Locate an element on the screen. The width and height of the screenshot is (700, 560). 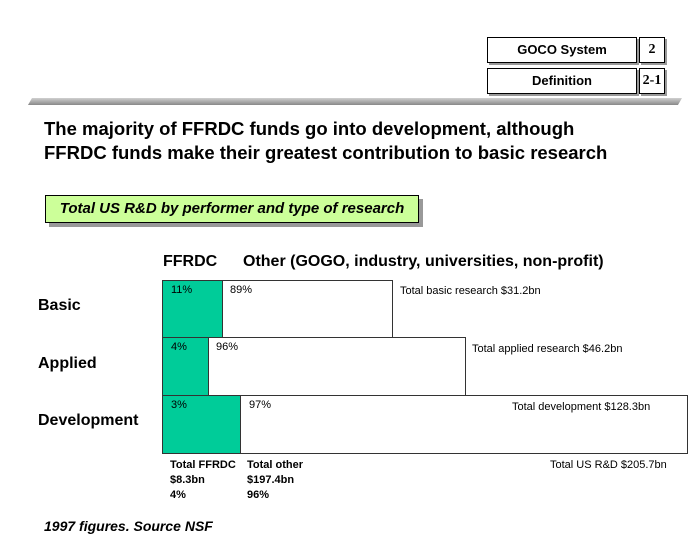
page-tag: Definition is located at coordinates (562, 81).